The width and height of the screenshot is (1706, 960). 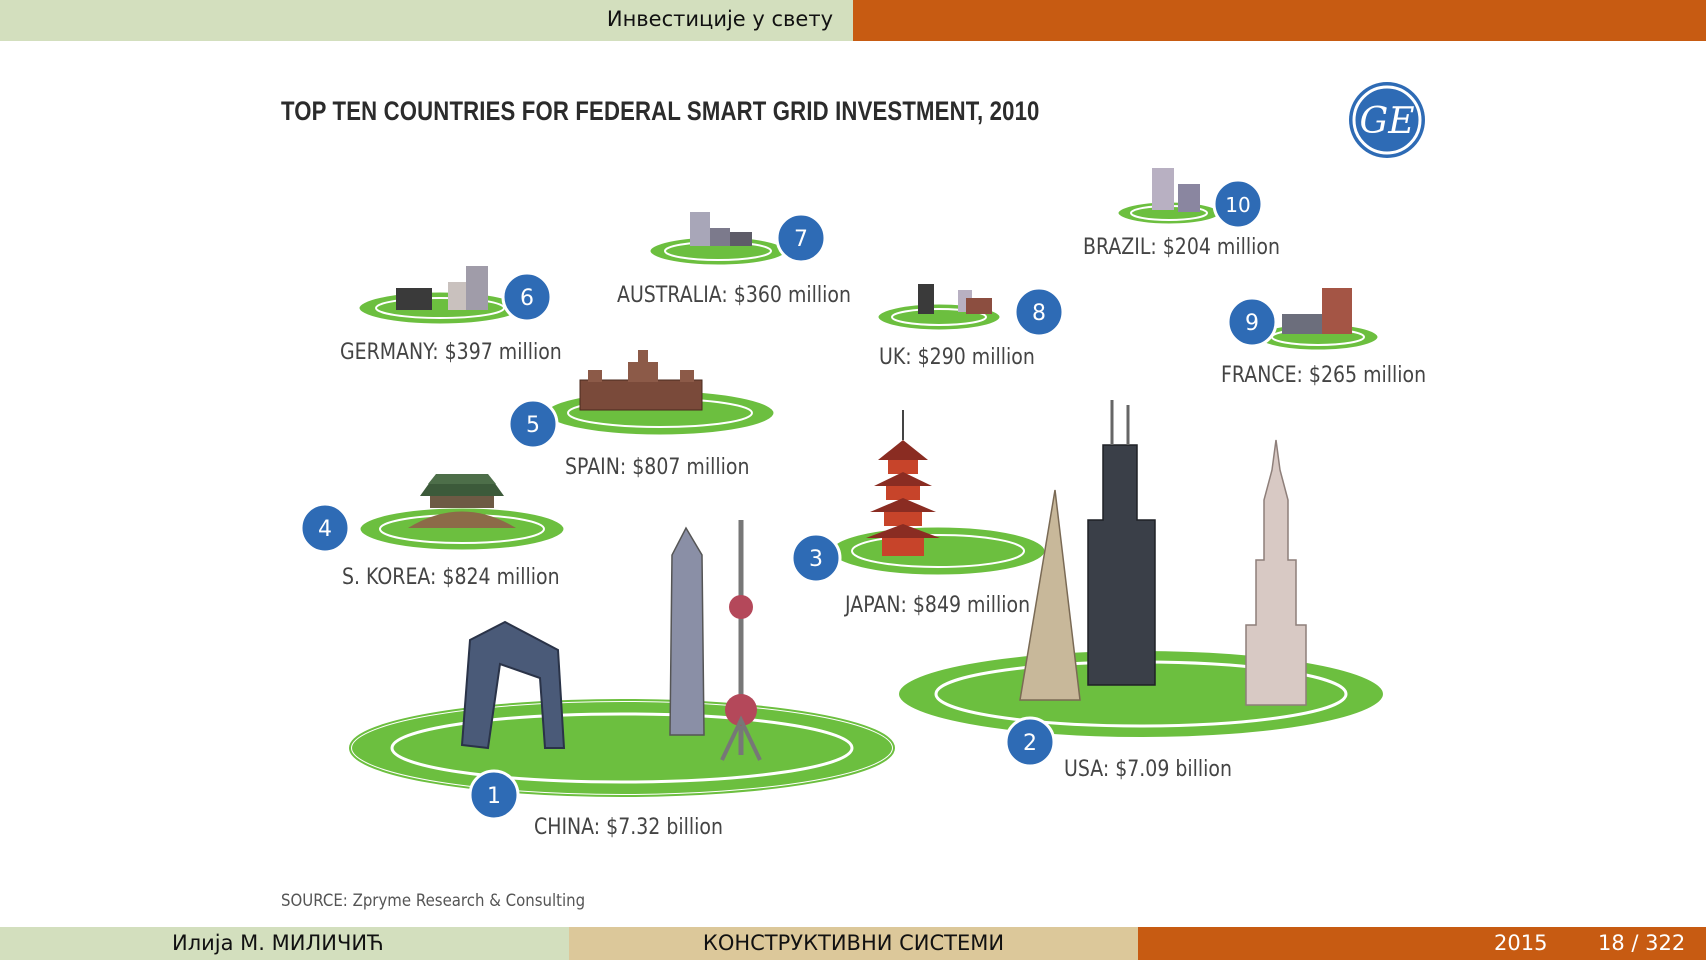 I want to click on svg-text: 8, so click(x=1039, y=313).